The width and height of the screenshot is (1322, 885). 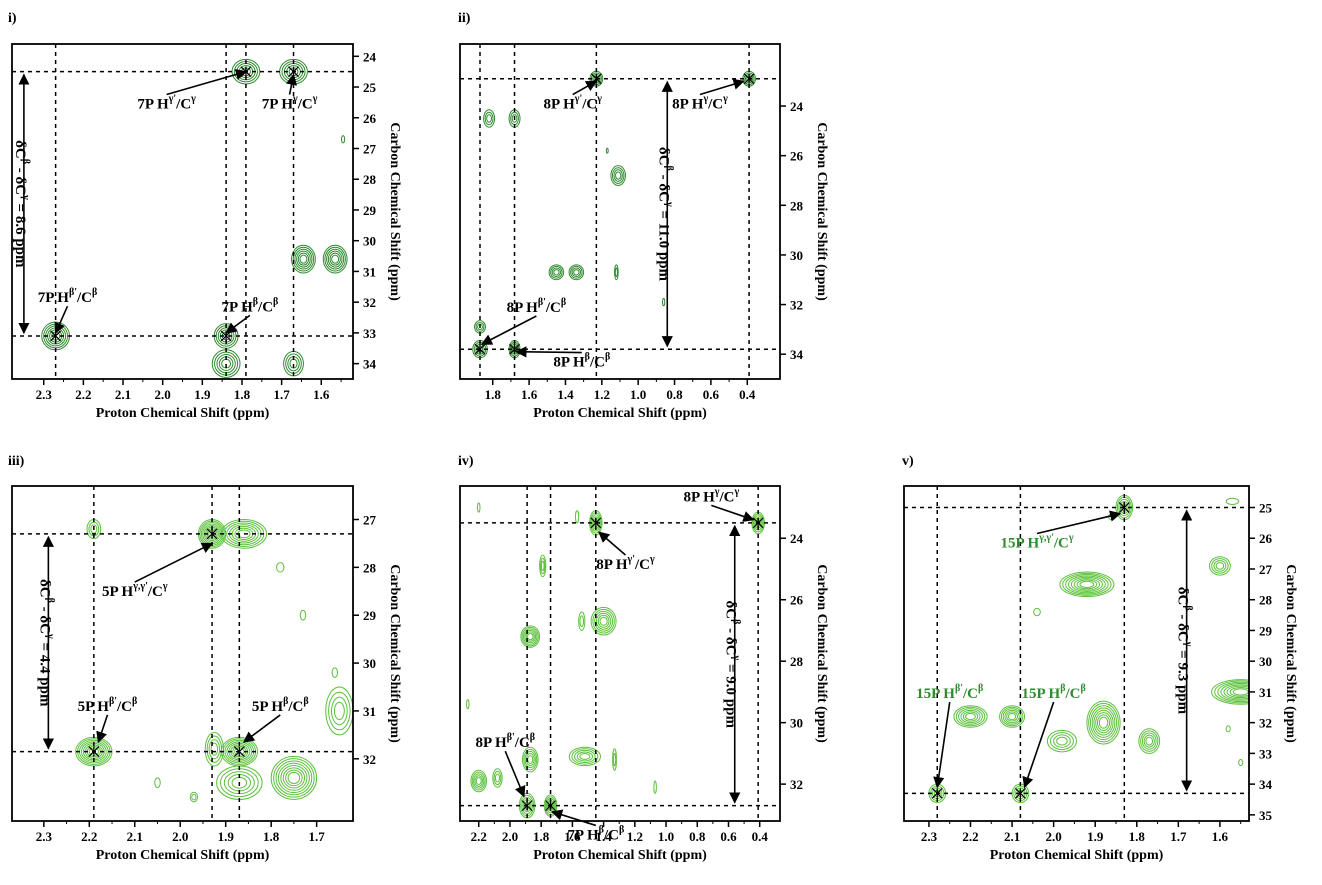 What do you see at coordinates (182, 211) in the screenshot?
I see `plot-frame` at bounding box center [182, 211].